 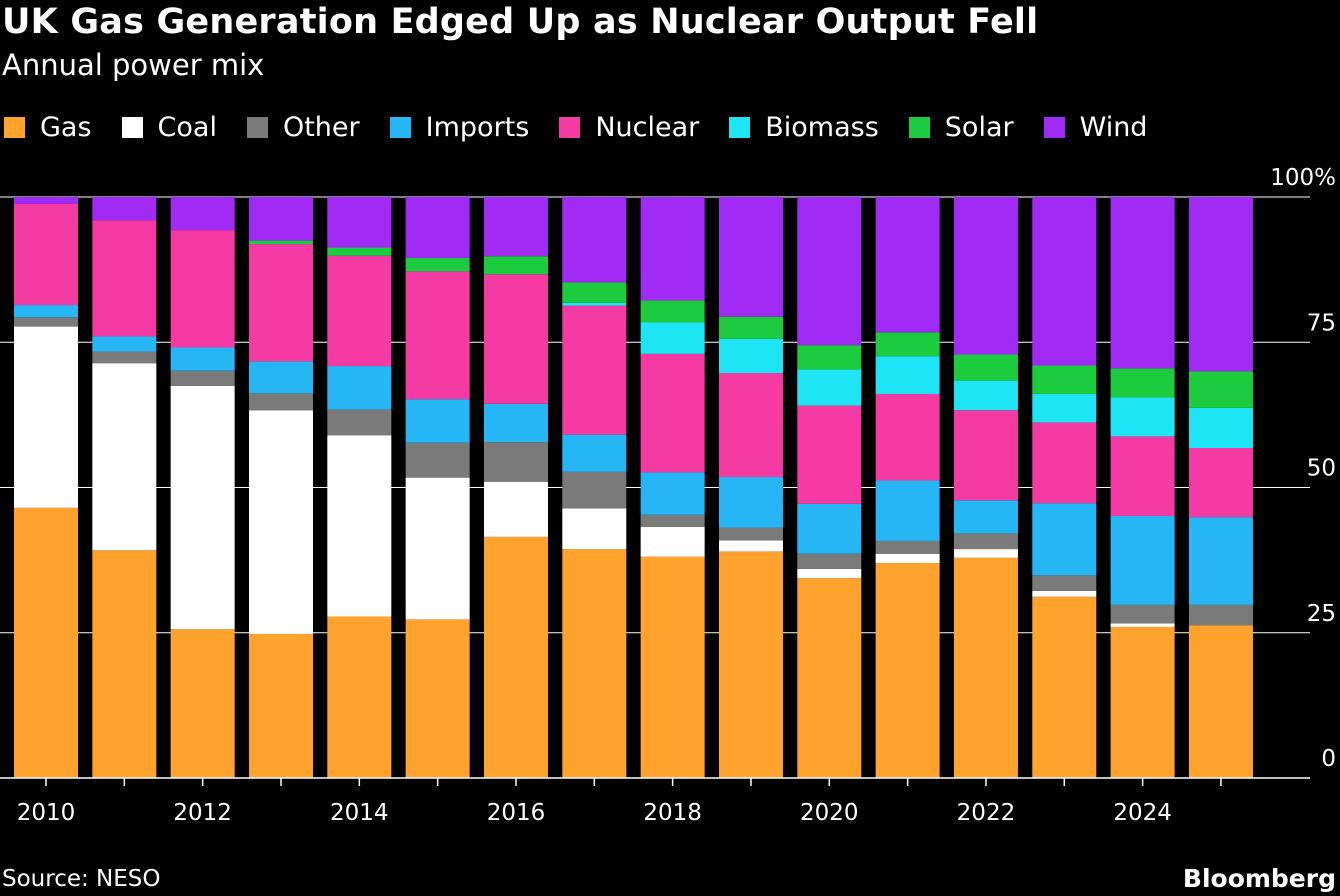 I want to click on bar-segment-other-2016, so click(x=515, y=462).